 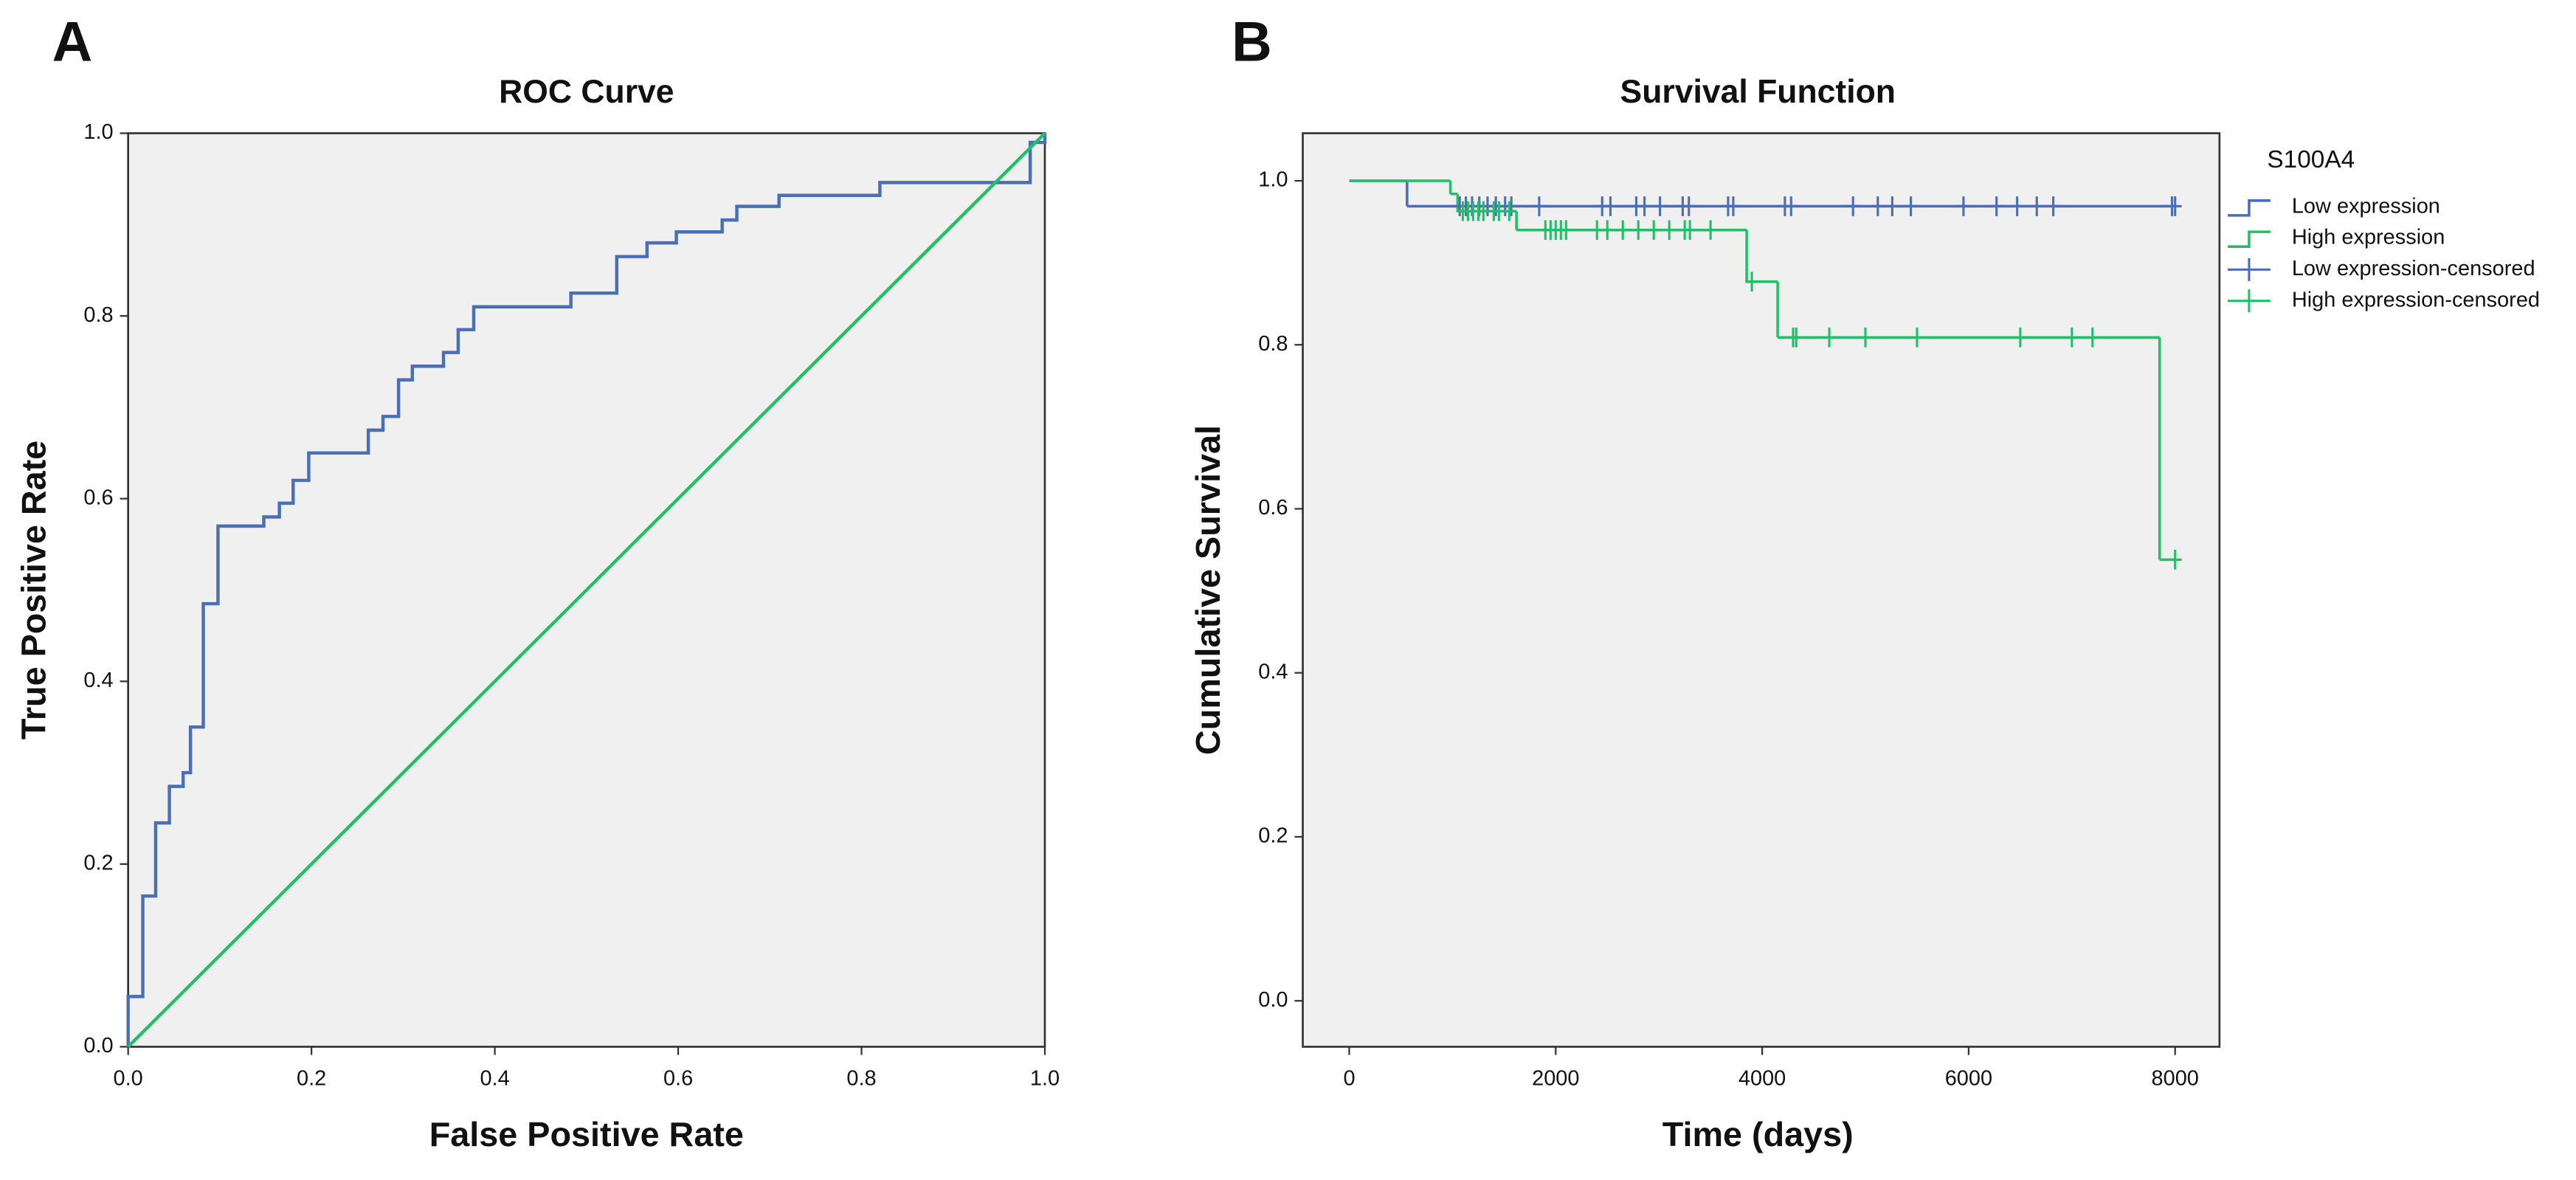 I want to click on chart-title: Survival Function, so click(x=1758, y=92).